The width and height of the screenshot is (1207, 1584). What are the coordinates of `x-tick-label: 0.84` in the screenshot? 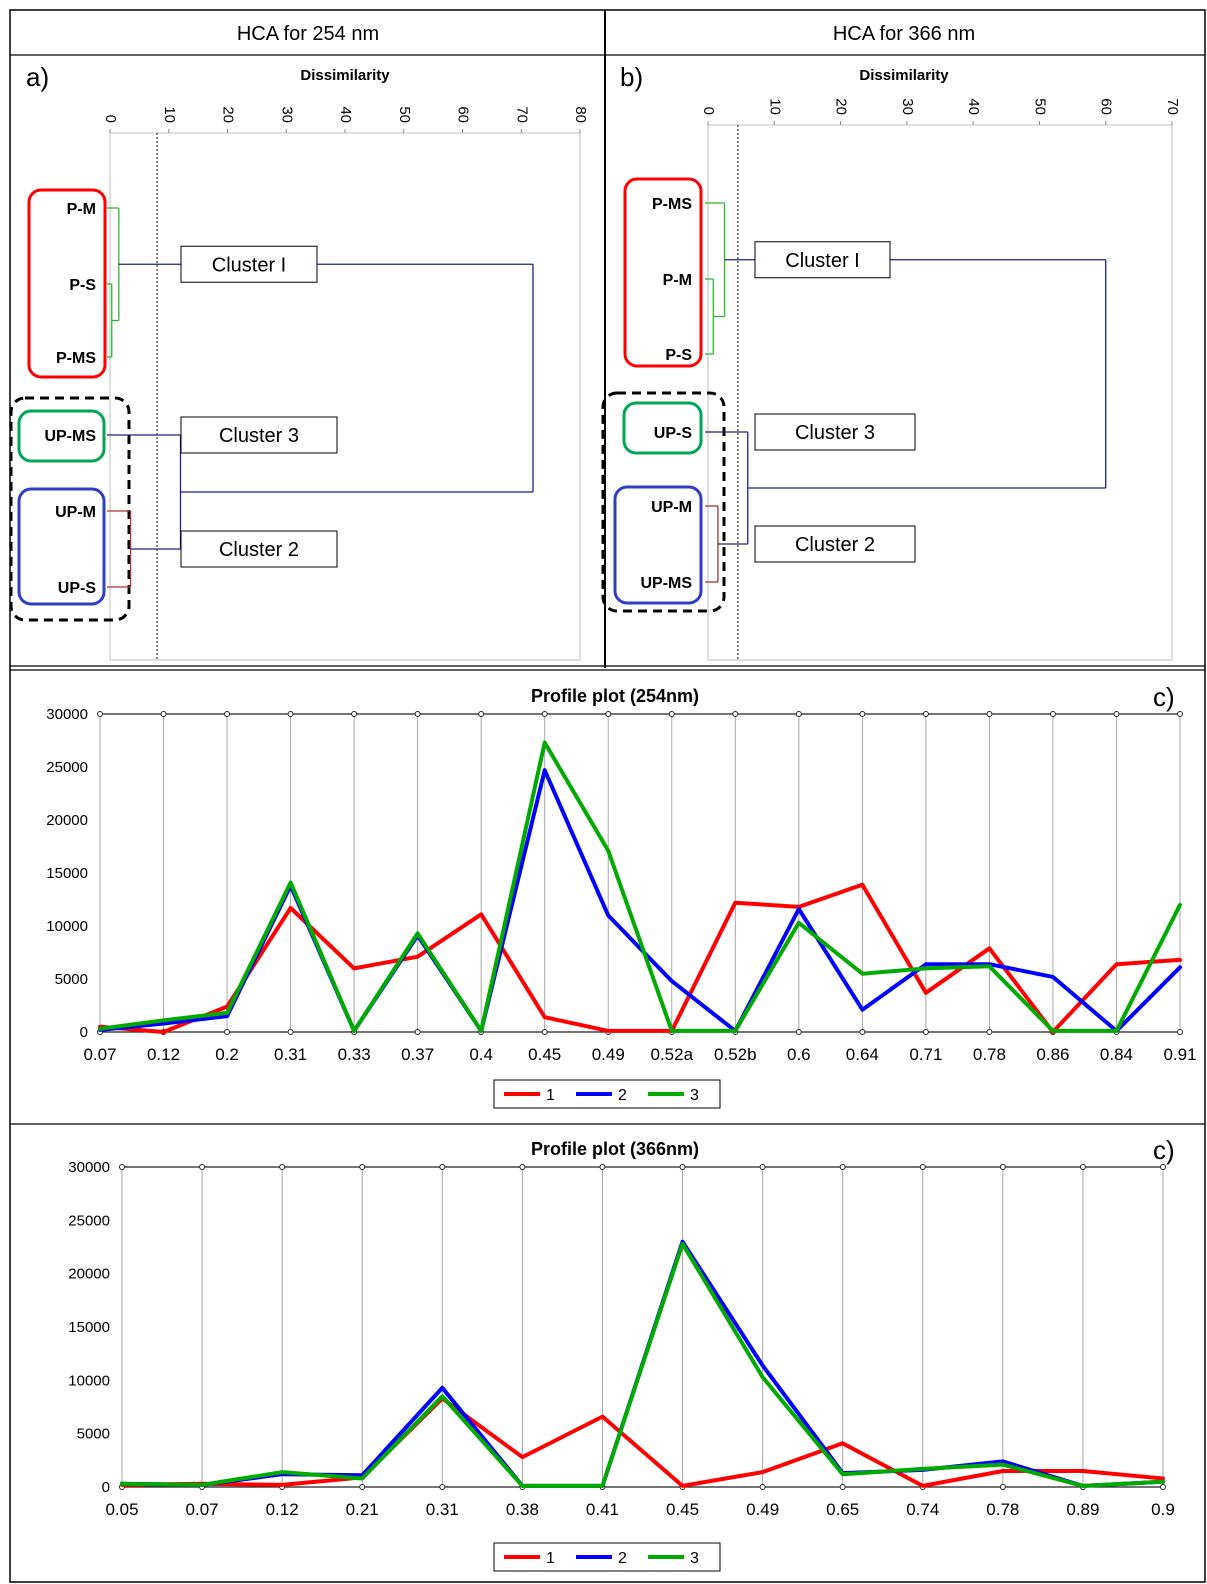 It's located at (1116, 1054).